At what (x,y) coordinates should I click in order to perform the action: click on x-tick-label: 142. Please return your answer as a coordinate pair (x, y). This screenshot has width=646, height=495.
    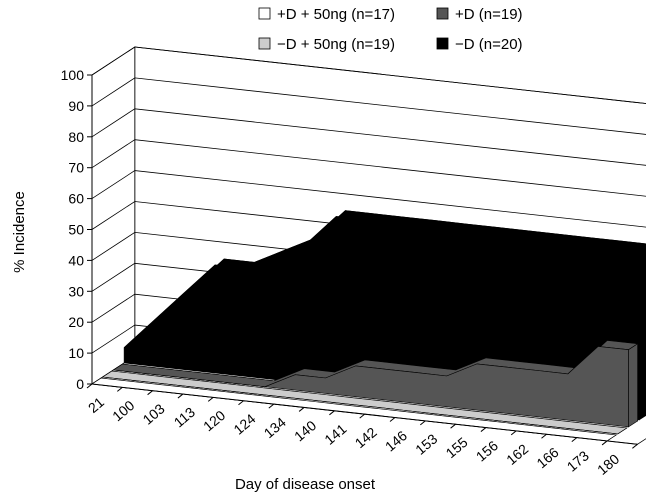
    Looking at the image, I should click on (366, 437).